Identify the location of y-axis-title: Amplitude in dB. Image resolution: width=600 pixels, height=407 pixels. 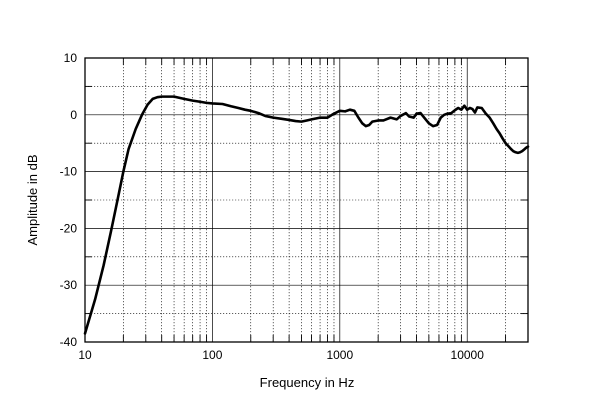
(32, 199).